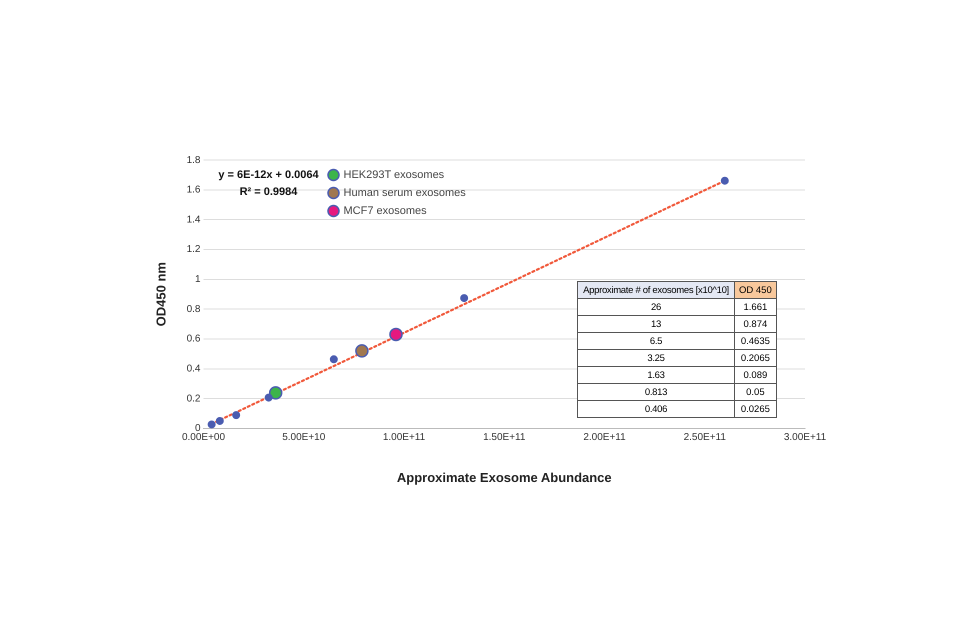 This screenshot has width=980, height=638. I want to click on y-tick-label: 0.8, so click(193, 309).